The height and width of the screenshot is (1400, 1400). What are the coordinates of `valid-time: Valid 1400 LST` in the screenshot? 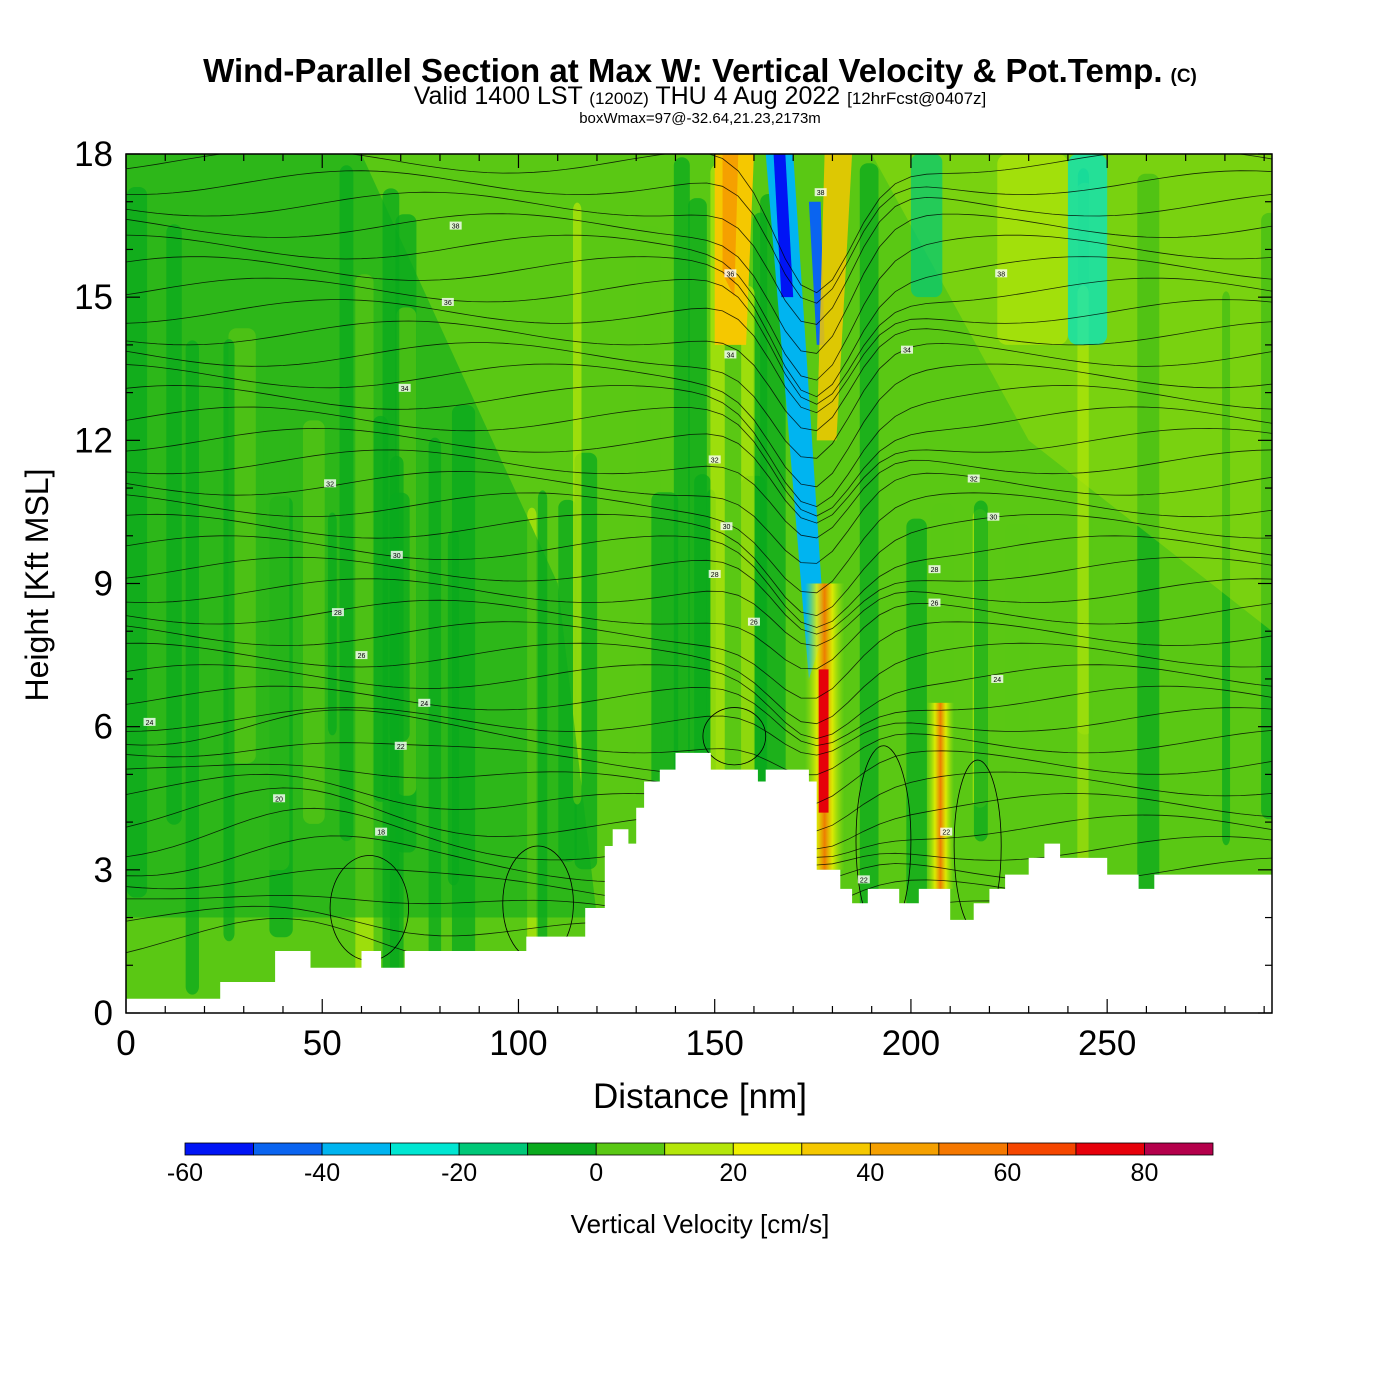 It's located at (498, 96).